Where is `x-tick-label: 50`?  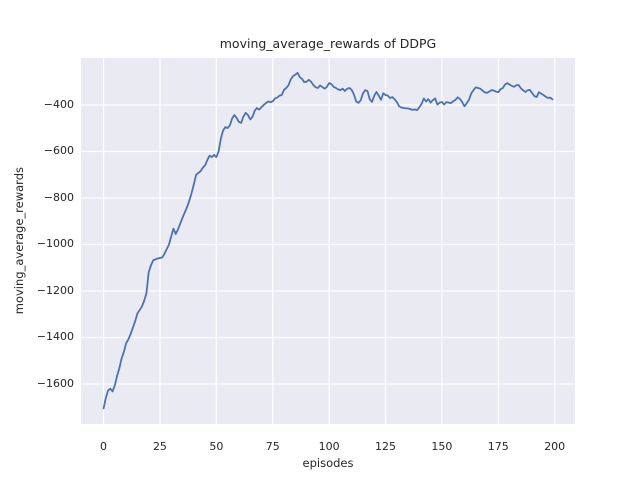 x-tick-label: 50 is located at coordinates (216, 446).